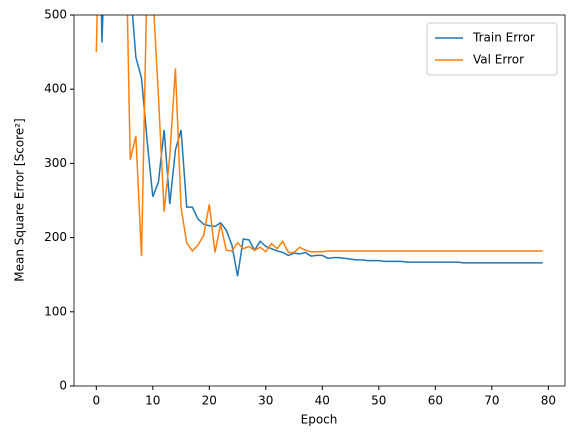  What do you see at coordinates (20, 199) in the screenshot?
I see `y-axis-label: Mean Square Error [Score²]` at bounding box center [20, 199].